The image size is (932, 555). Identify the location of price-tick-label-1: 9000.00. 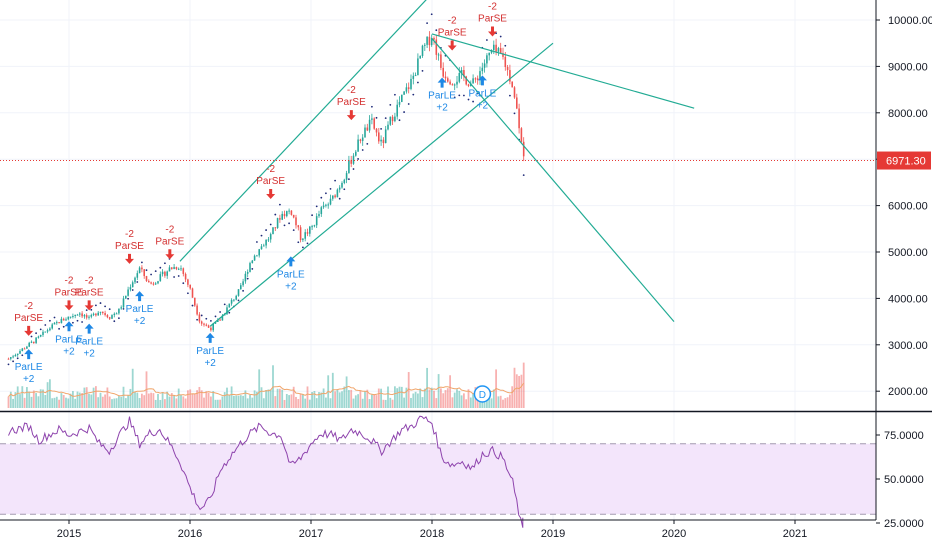
(908, 67).